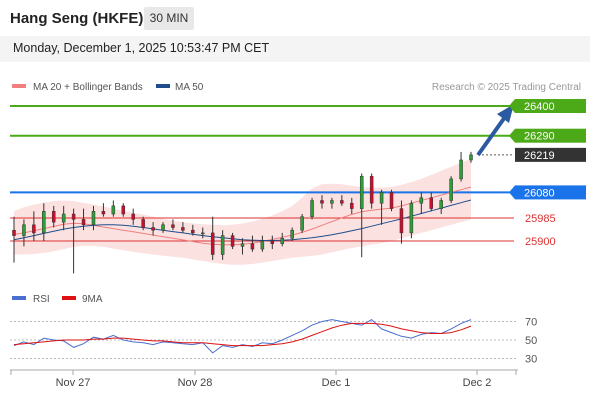 The width and height of the screenshot is (590, 400). What do you see at coordinates (539, 137) in the screenshot?
I see `level-label-26290: 26290` at bounding box center [539, 137].